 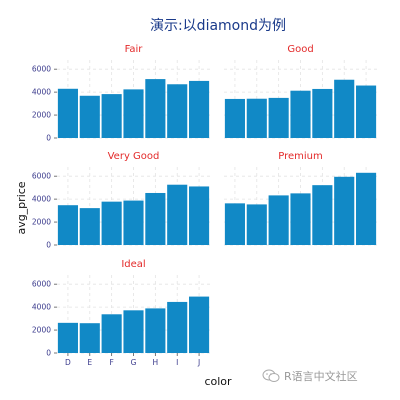 What do you see at coordinates (199, 324) in the screenshot?
I see `bar-ideal-J` at bounding box center [199, 324].